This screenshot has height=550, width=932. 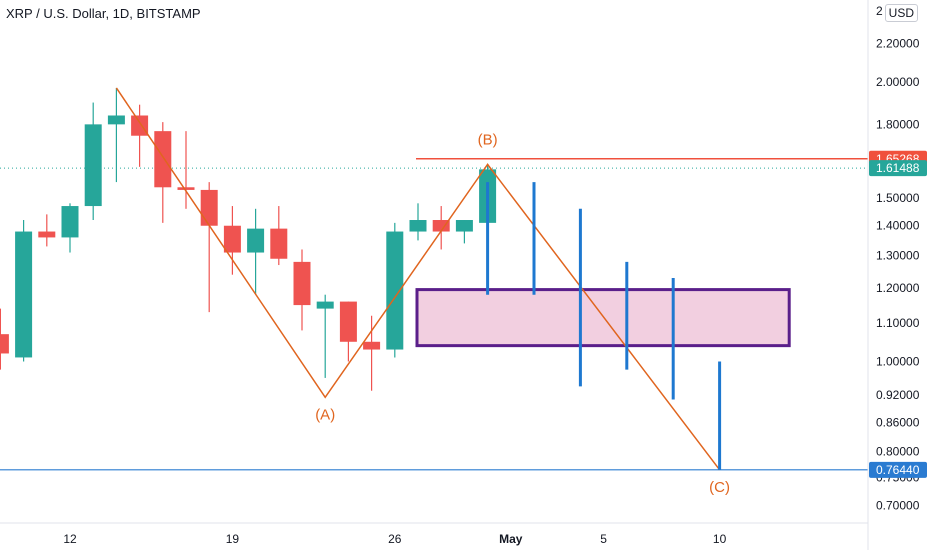 I want to click on price-tick-label: 1.50000, so click(x=898, y=198).